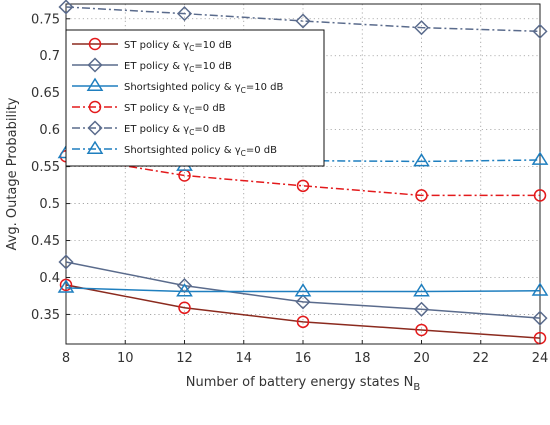  What do you see at coordinates (362, 358) in the screenshot?
I see `x-tick-label: 18` at bounding box center [362, 358].